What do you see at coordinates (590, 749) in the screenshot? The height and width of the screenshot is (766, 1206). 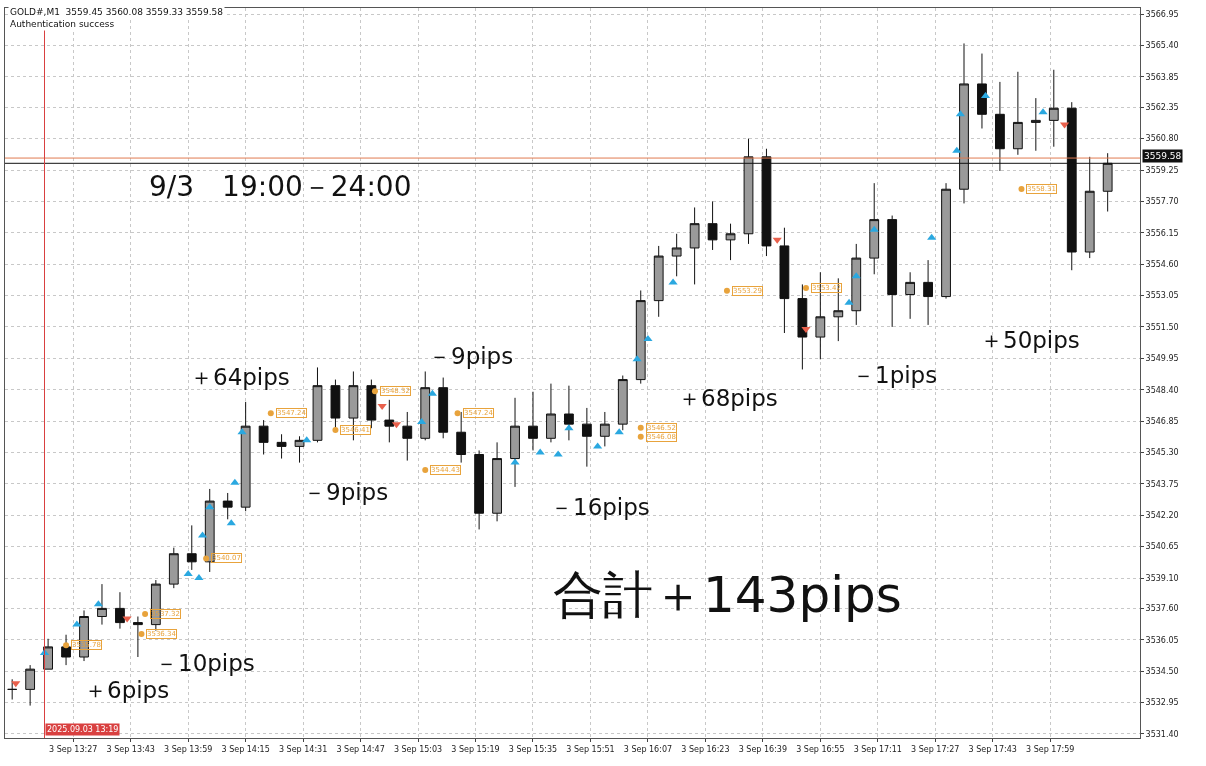 I see `x-tick-label: 3 Sep 15:51` at bounding box center [590, 749].